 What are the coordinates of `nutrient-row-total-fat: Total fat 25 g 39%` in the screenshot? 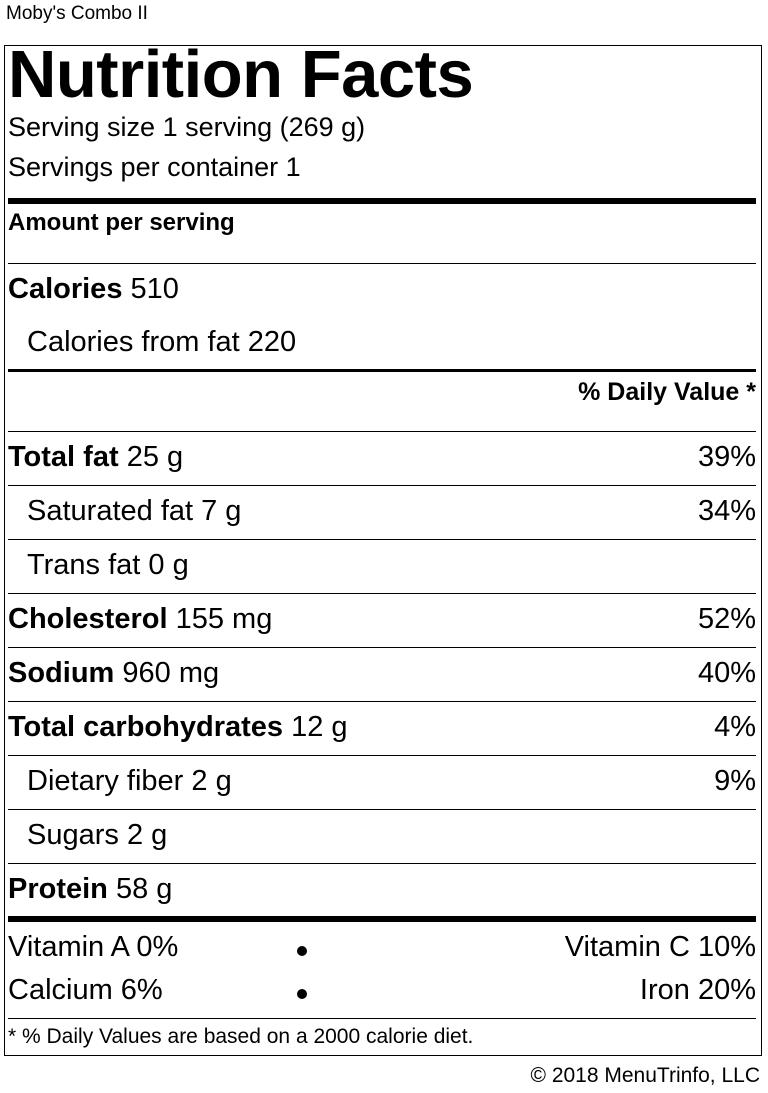 It's located at (382, 457).